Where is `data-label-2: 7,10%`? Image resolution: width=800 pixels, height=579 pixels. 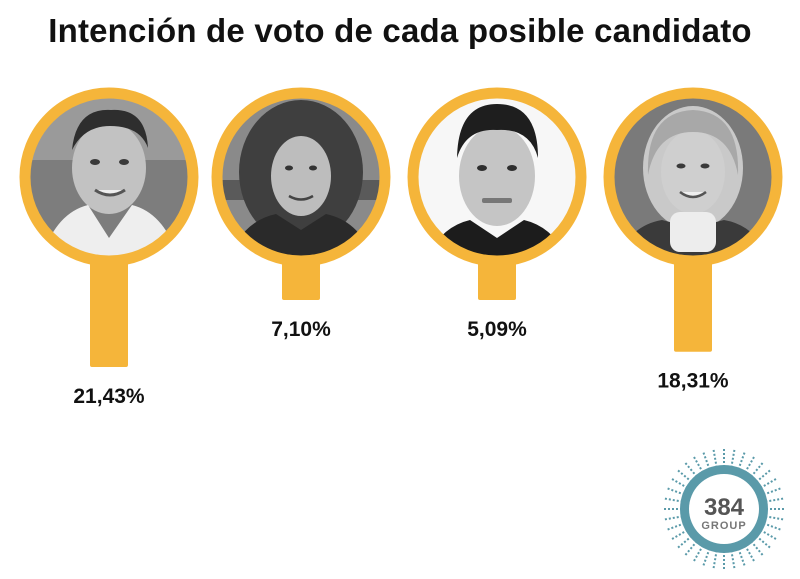 data-label-2: 7,10% is located at coordinates (301, 329).